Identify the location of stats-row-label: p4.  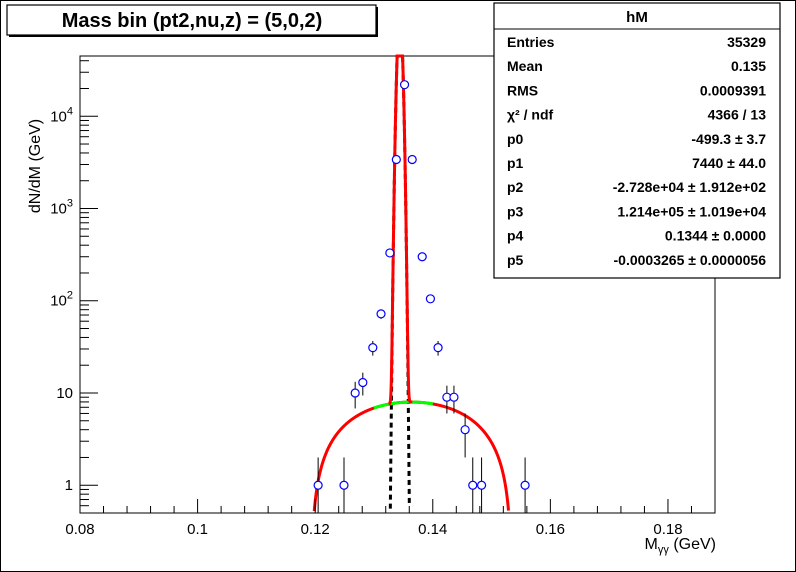
(515, 236).